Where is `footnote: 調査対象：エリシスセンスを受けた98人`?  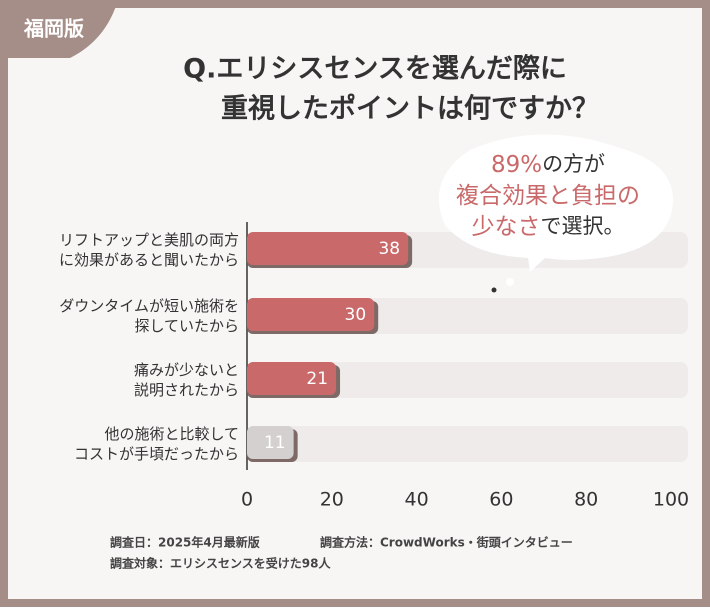
footnote: 調査対象：エリシスセンスを受けた98人 is located at coordinates (220, 563).